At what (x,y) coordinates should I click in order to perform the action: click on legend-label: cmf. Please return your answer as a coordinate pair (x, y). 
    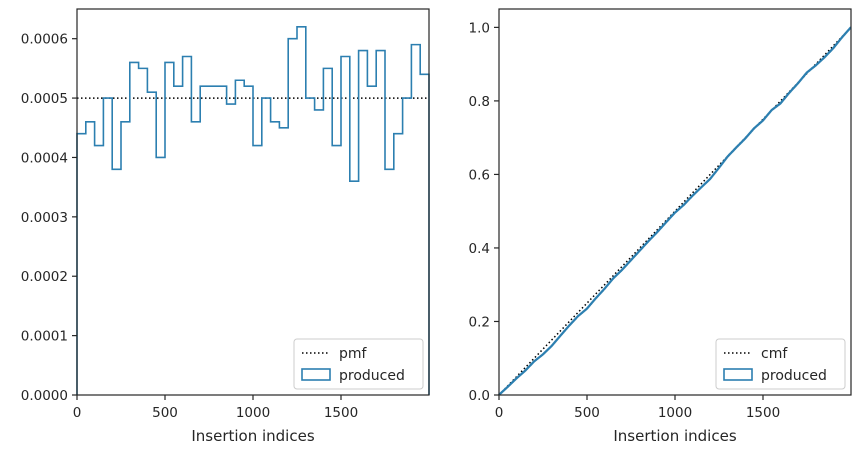
    Looking at the image, I should click on (774, 354).